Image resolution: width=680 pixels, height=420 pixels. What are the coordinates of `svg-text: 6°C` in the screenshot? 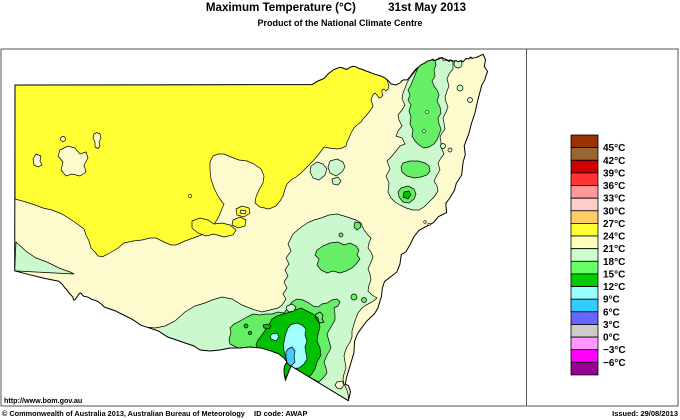 It's located at (611, 312).